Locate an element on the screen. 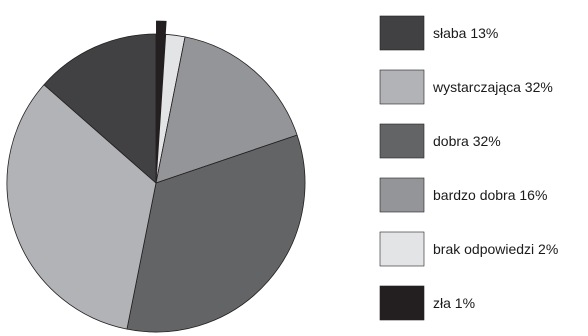 The image size is (588, 336). legend-item-brak-odpowiedzi-2: brak odpowiedzi 2% is located at coordinates (468, 249).